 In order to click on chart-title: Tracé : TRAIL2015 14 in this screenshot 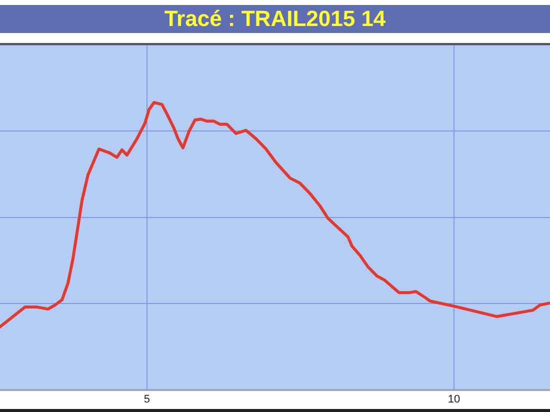, I will do `click(275, 19)`.